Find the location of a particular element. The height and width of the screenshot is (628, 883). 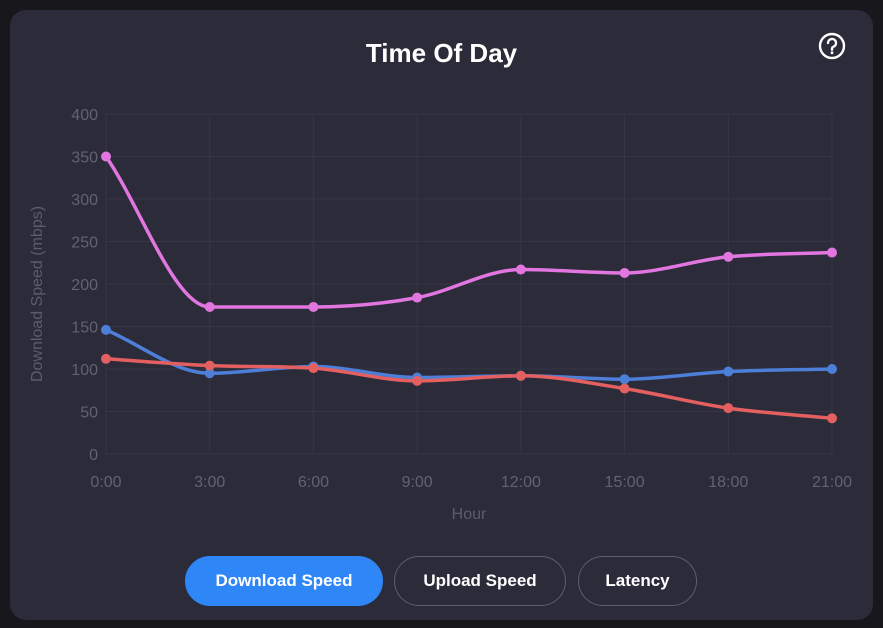

chart-title: Time Of Day is located at coordinates (441, 53).